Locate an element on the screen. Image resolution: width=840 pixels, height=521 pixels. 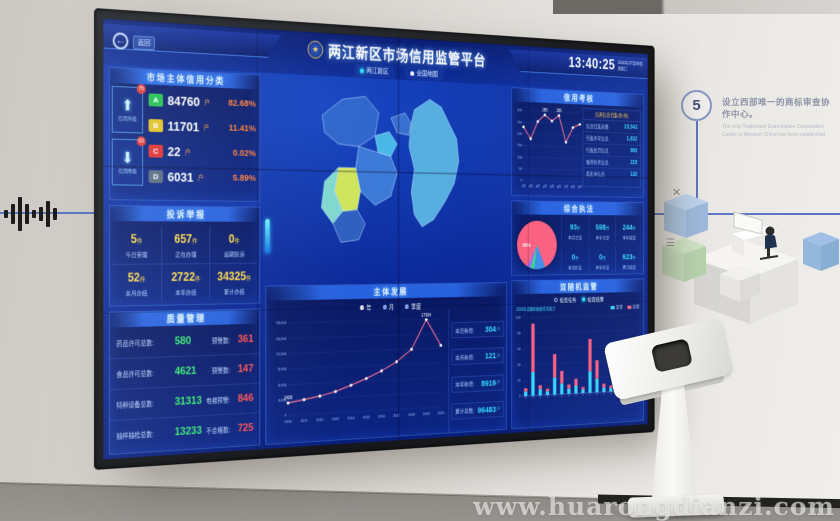
district-map is located at coordinates (386, 178).